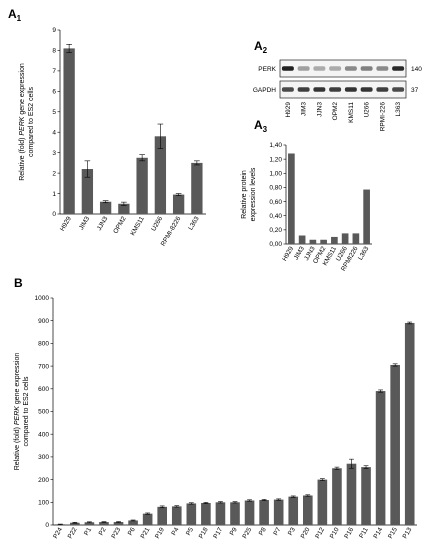  I want to click on y-tick-label: 0,40, so click(275, 216).